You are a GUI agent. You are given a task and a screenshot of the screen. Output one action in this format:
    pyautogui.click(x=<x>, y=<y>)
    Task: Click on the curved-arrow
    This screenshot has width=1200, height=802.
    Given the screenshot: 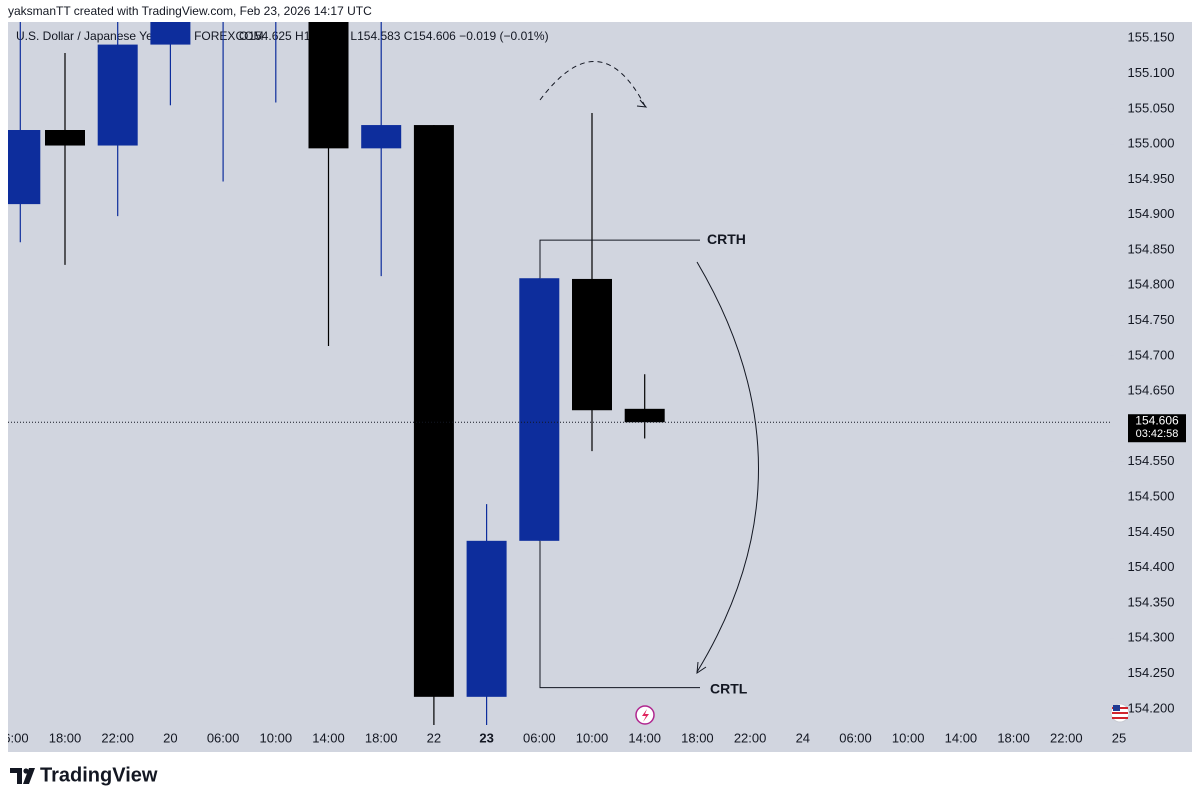 What is the action you would take?
    pyautogui.click(x=727, y=467)
    